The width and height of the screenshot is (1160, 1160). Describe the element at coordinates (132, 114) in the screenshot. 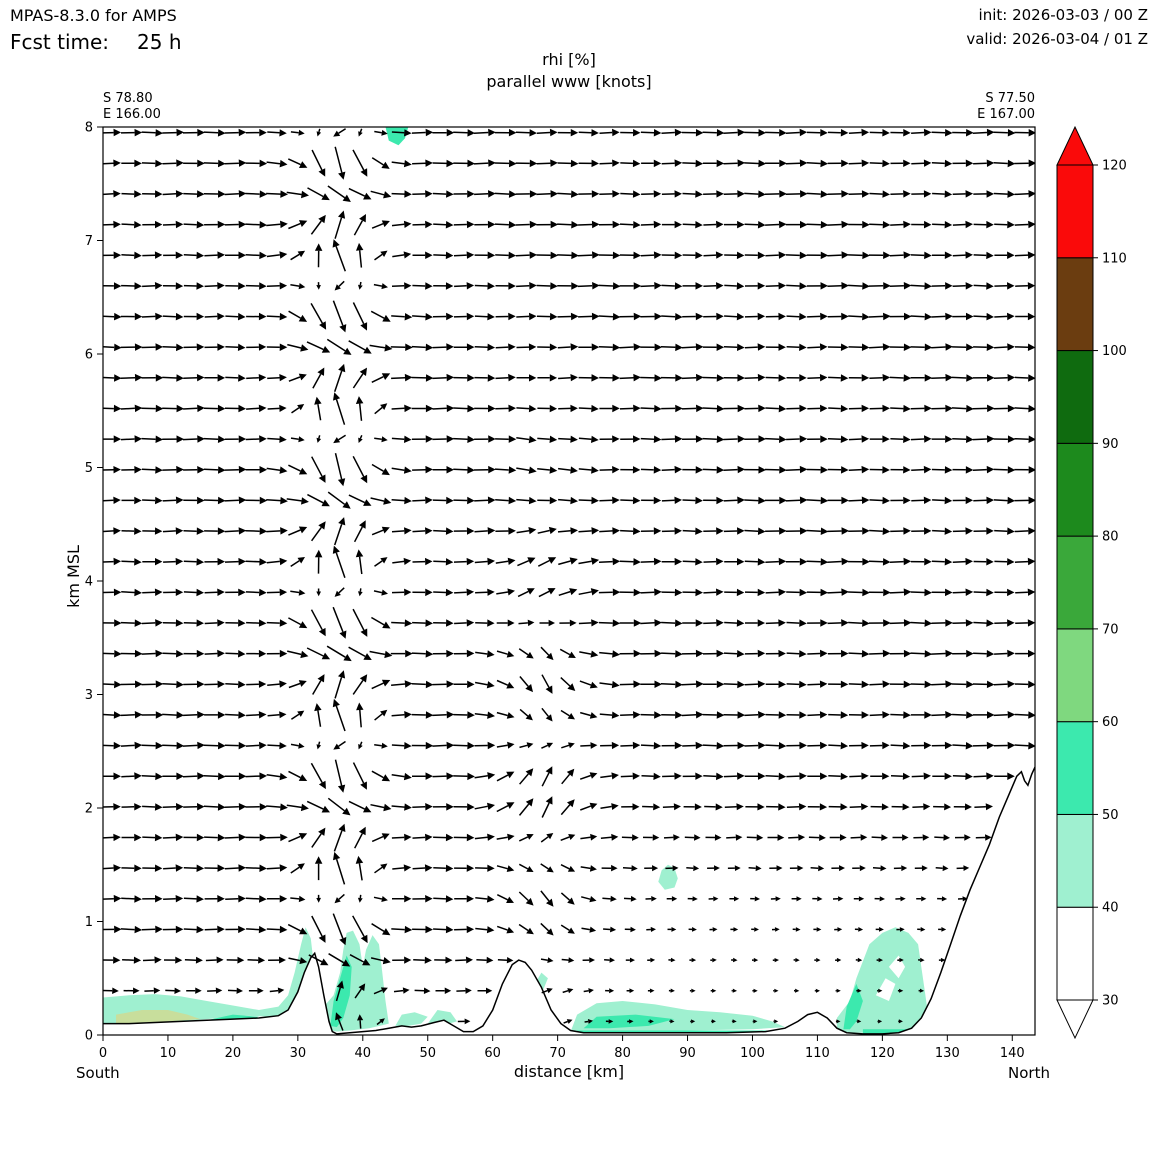

I see `south-longitude: E 166.00` at that location.